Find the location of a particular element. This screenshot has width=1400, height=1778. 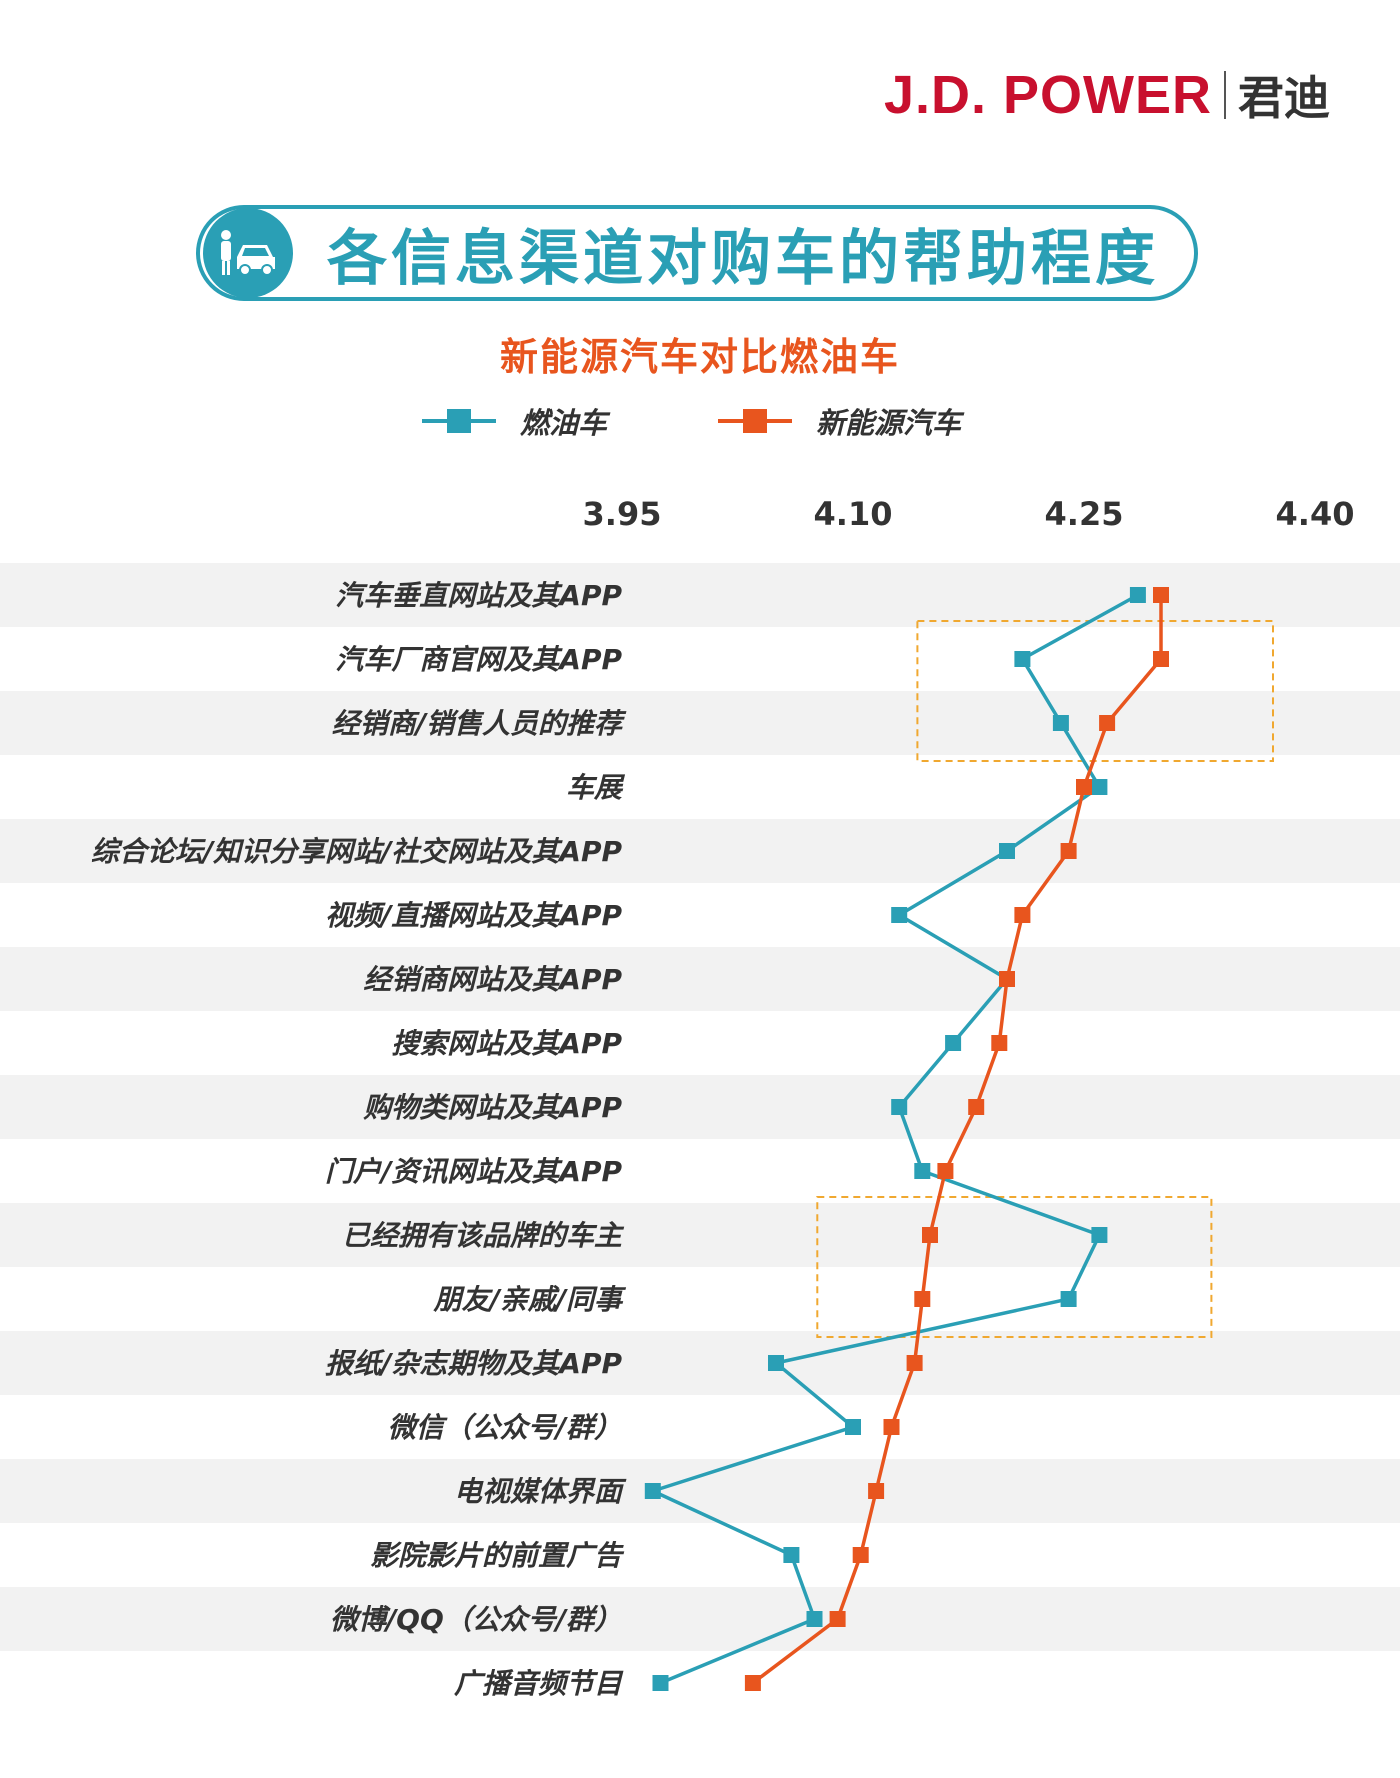

category-label: 经销商/销售人员的推荐 is located at coordinates (479, 723).